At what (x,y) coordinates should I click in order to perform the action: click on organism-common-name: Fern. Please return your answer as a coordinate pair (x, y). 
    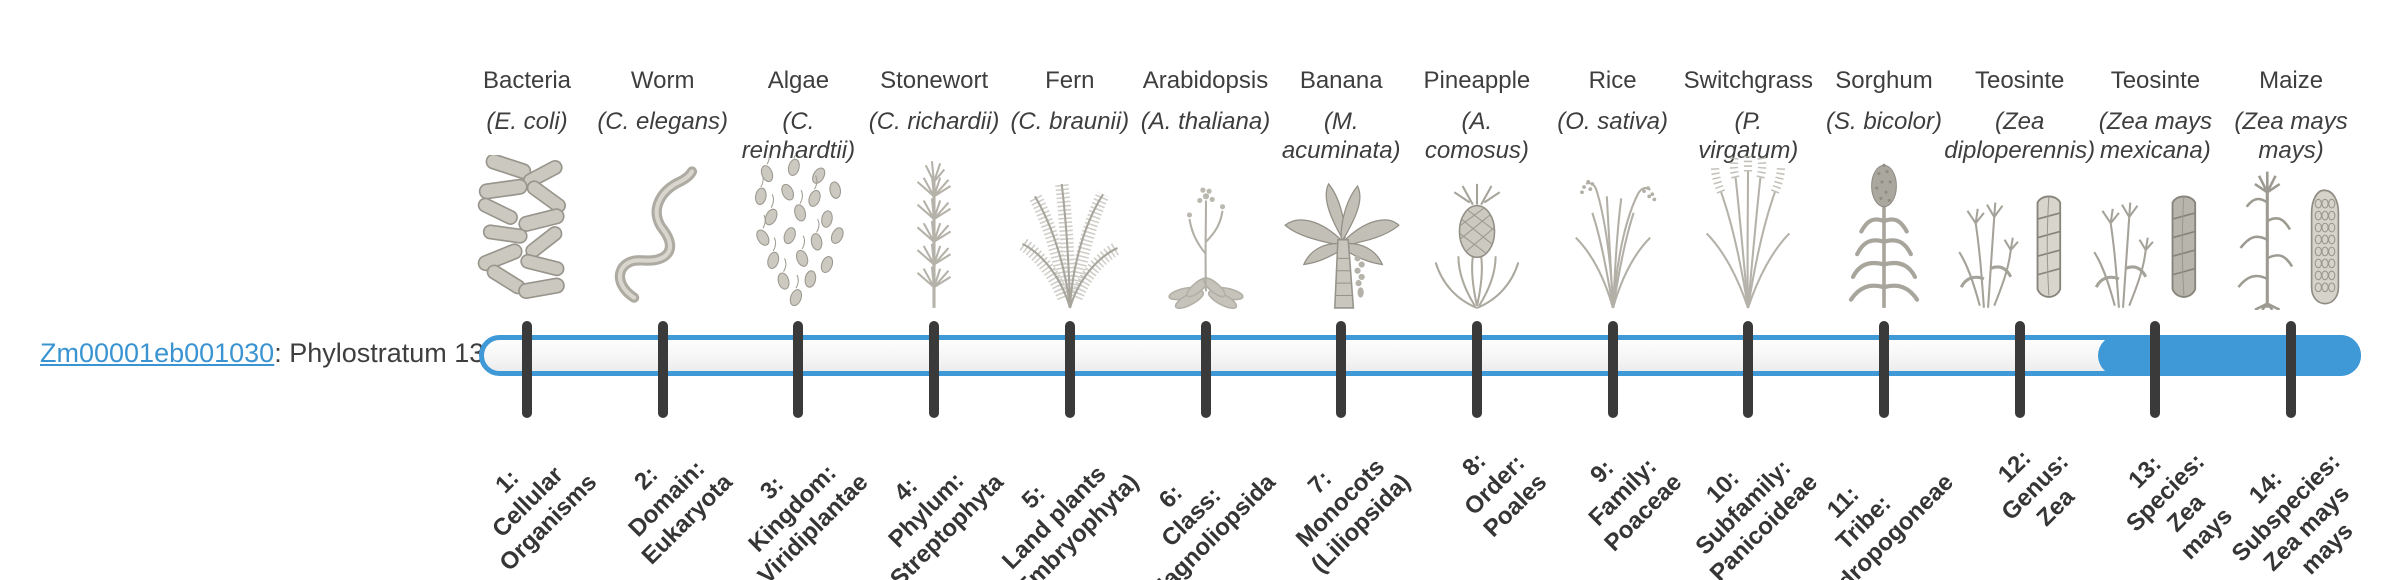
    Looking at the image, I should click on (1070, 80).